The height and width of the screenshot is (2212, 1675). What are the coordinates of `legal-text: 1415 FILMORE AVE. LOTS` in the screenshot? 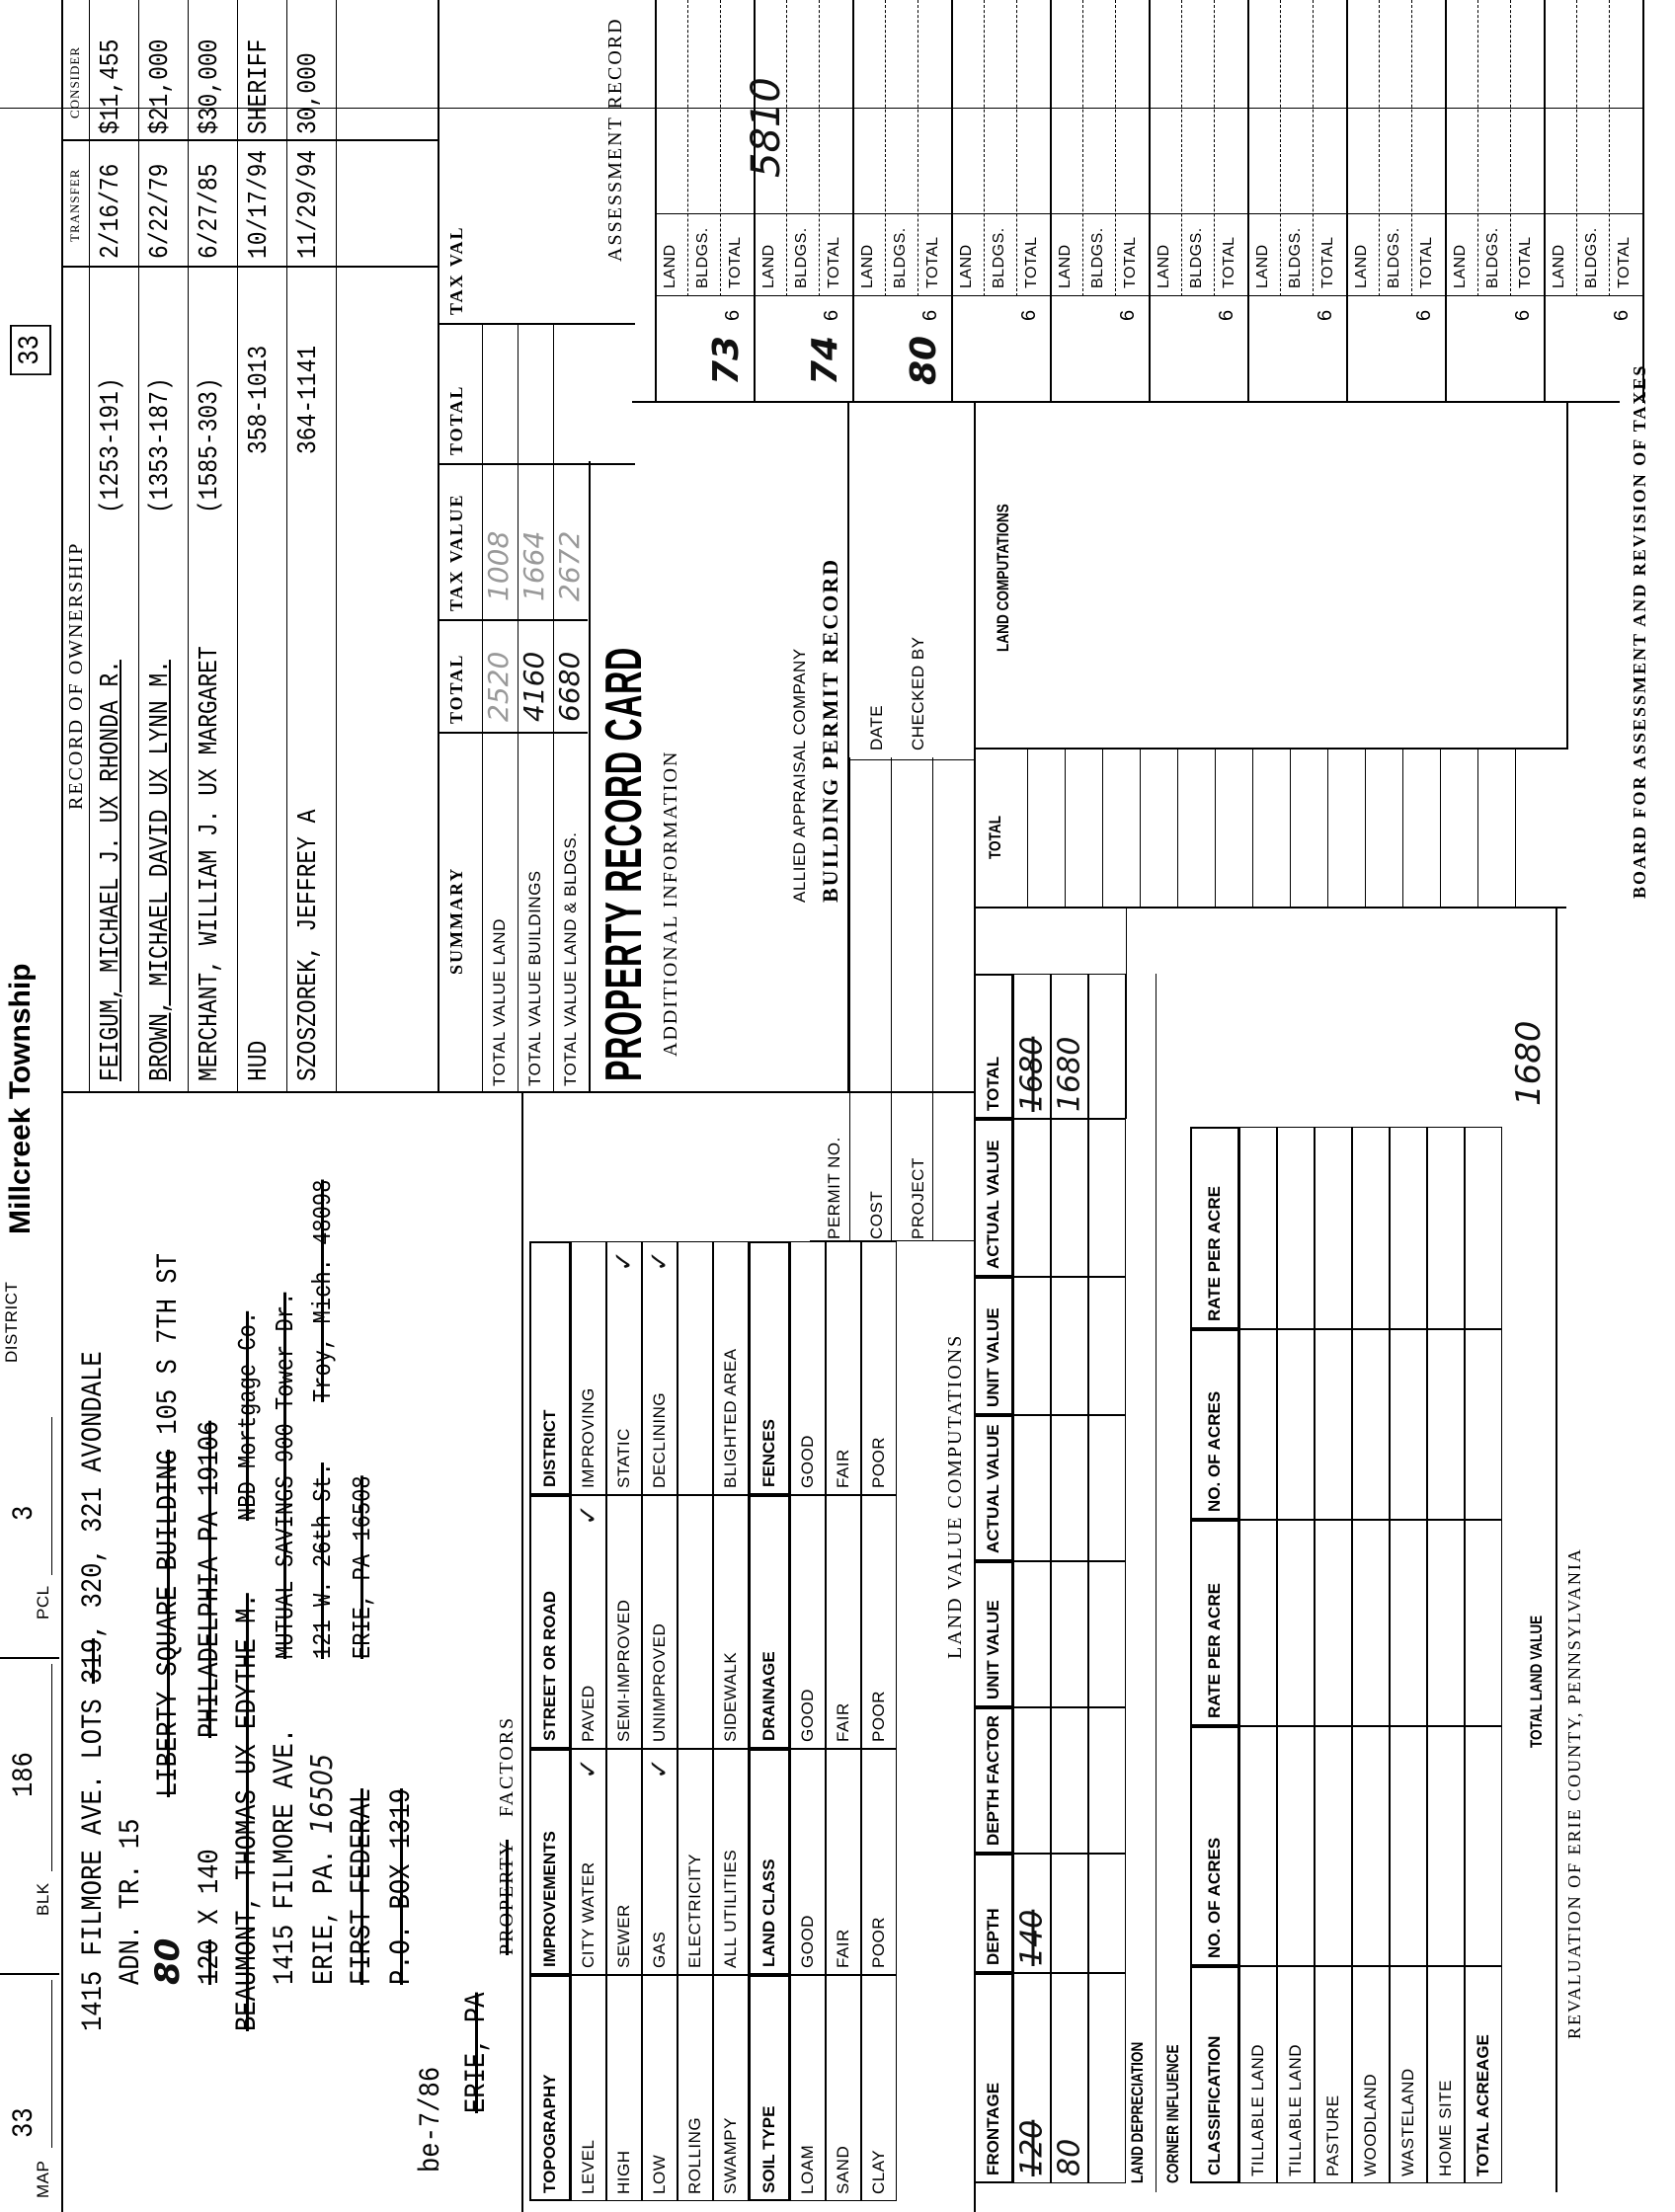 It's located at (94, 1858).